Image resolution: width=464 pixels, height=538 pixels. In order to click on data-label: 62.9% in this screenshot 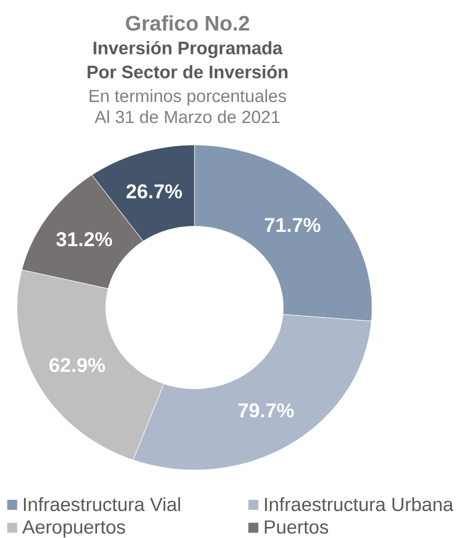, I will do `click(77, 365)`.